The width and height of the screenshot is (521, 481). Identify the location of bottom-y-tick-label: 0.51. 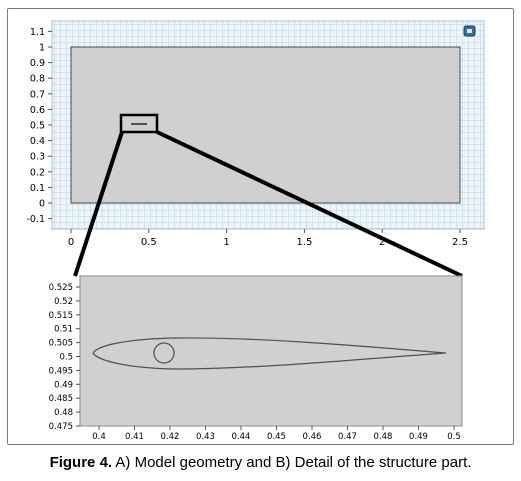
(63, 330).